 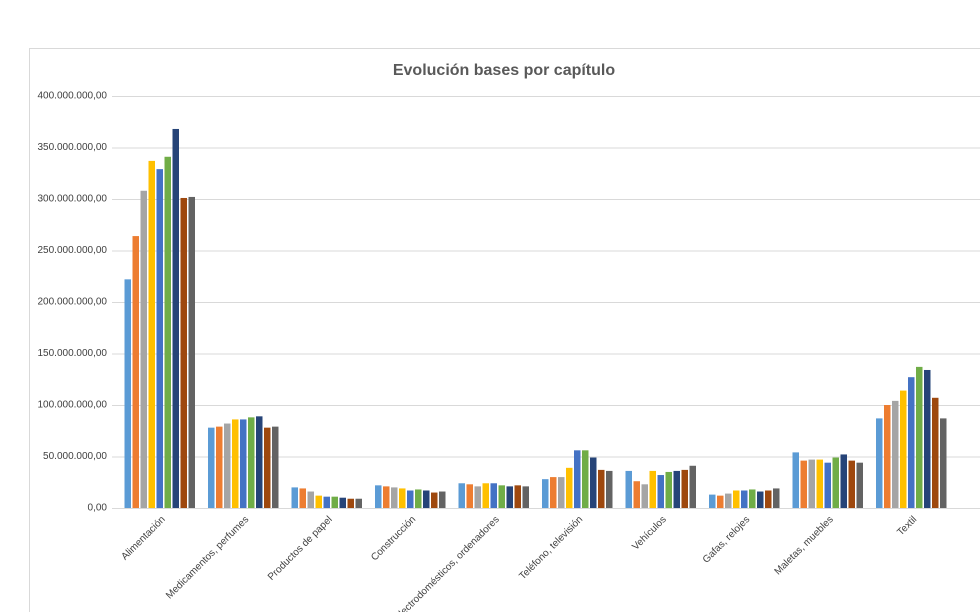 What do you see at coordinates (72, 405) in the screenshot?
I see `y-tick-label: 100.000.000,00` at bounding box center [72, 405].